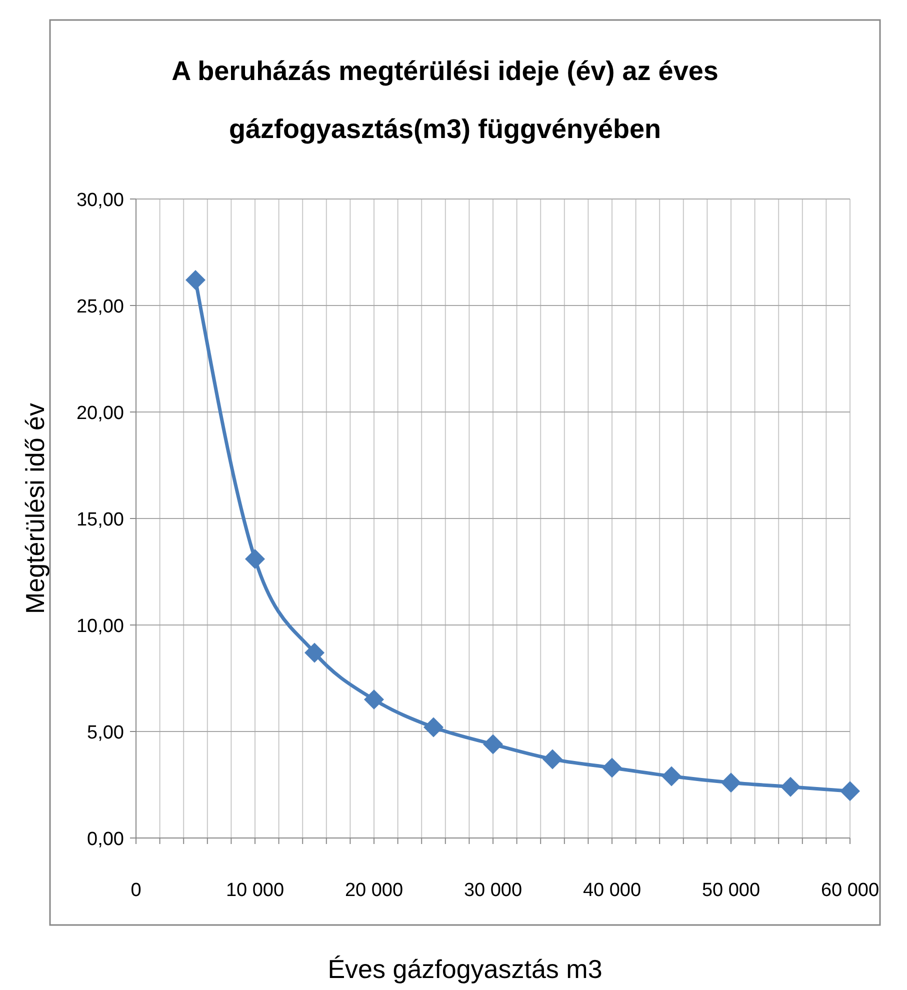 The width and height of the screenshot is (907, 990). What do you see at coordinates (100, 520) in the screenshot?
I see `y-tick-label: 15,00` at bounding box center [100, 520].